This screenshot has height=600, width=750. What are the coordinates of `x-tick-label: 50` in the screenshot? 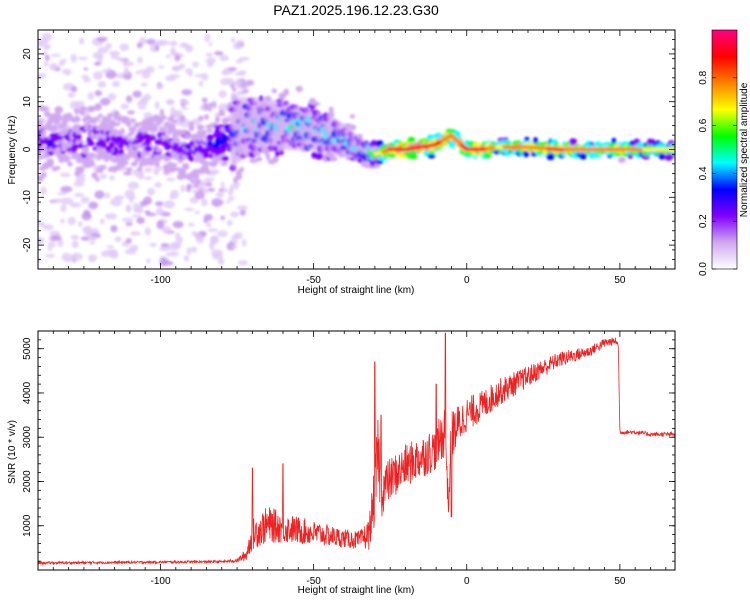 It's located at (620, 581).